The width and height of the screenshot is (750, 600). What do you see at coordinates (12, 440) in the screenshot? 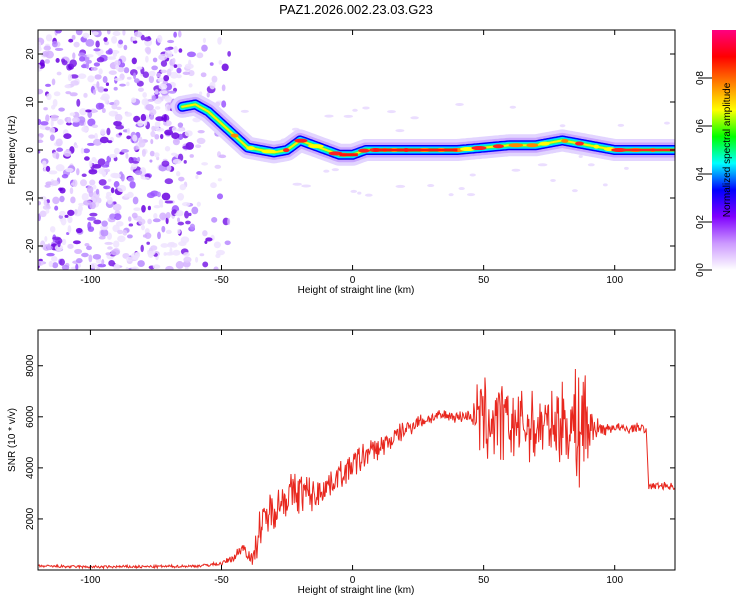
I see `snr-y-axis-label: SNR (10 * v/v)` at bounding box center [12, 440].